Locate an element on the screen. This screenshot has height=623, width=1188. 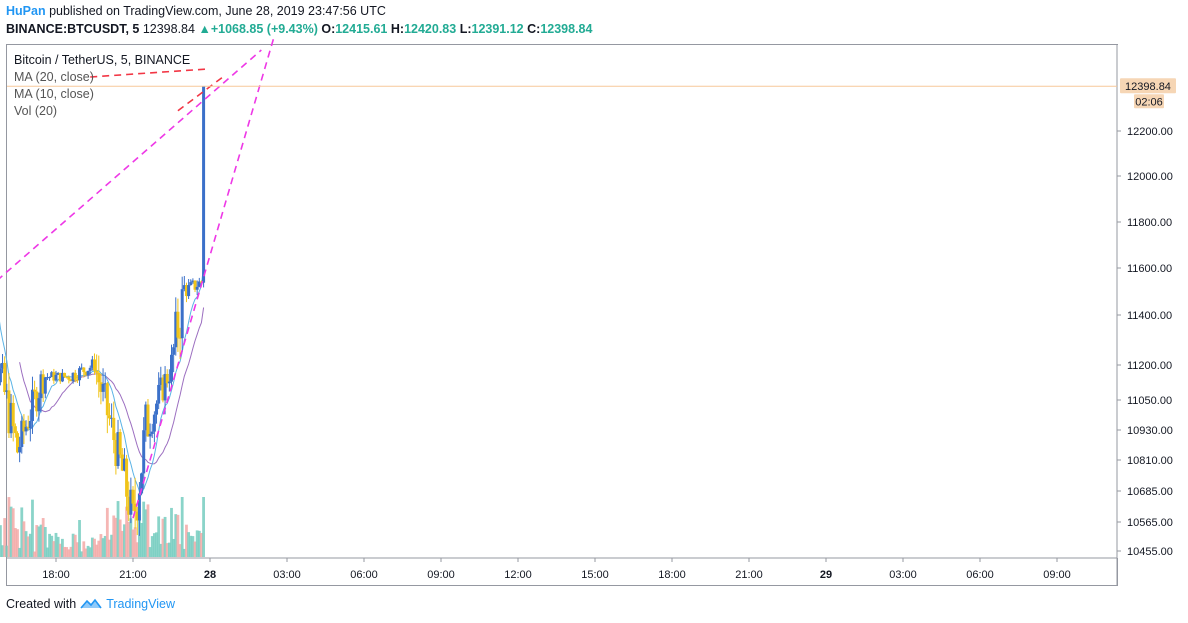
legend-volume: Vol (20) is located at coordinates (36, 111).